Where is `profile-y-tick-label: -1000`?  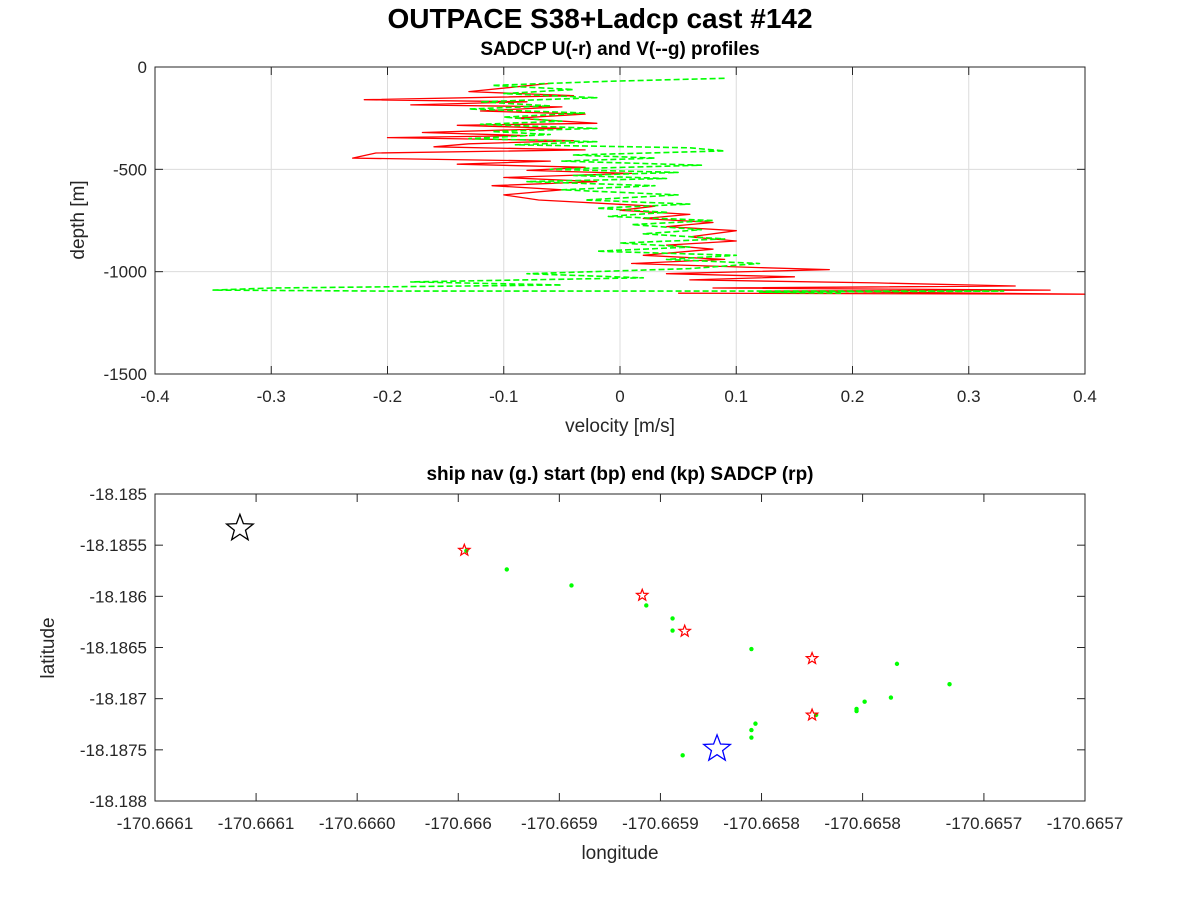
profile-y-tick-label: -1000 is located at coordinates (125, 272).